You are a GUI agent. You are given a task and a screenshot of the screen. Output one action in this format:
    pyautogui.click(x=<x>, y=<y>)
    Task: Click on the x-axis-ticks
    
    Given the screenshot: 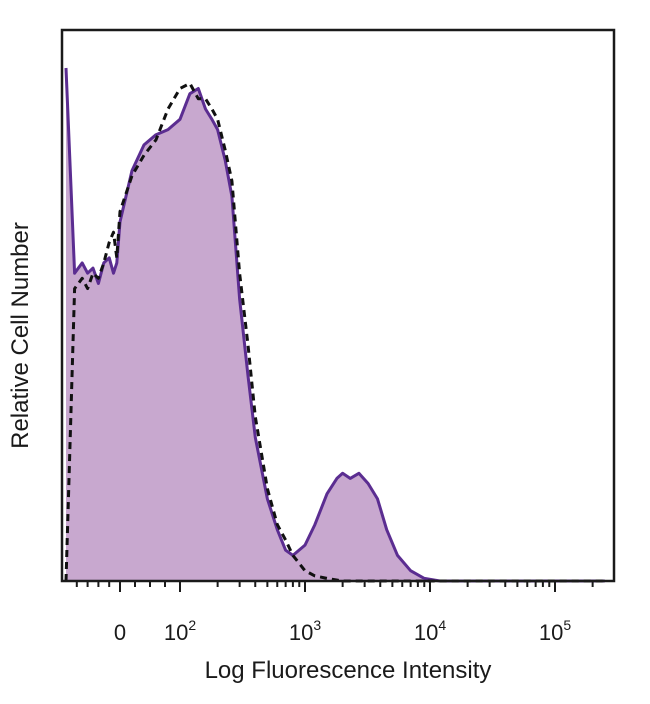 What is the action you would take?
    pyautogui.click(x=334, y=586)
    